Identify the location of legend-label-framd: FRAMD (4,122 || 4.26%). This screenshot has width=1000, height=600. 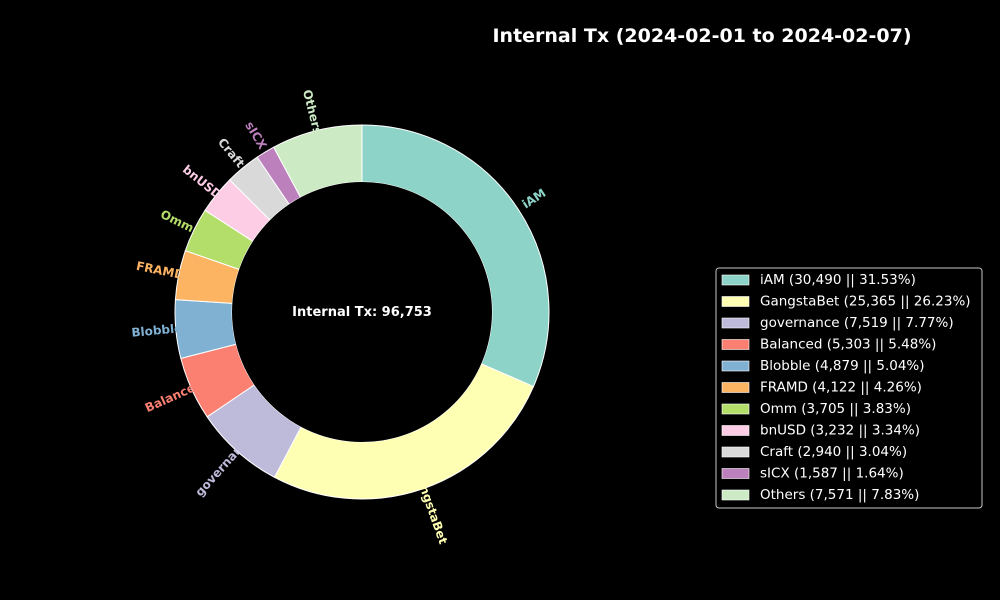
(841, 388).